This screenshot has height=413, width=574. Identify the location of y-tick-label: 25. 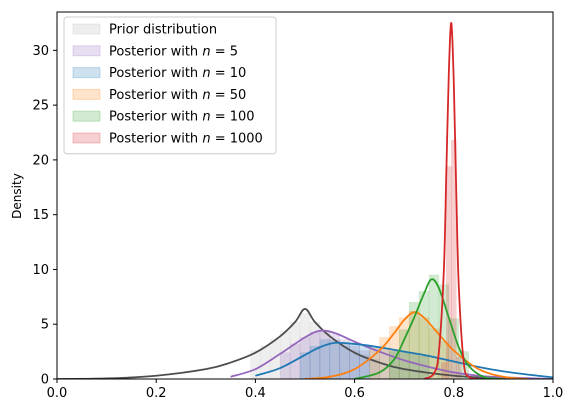
(40, 106).